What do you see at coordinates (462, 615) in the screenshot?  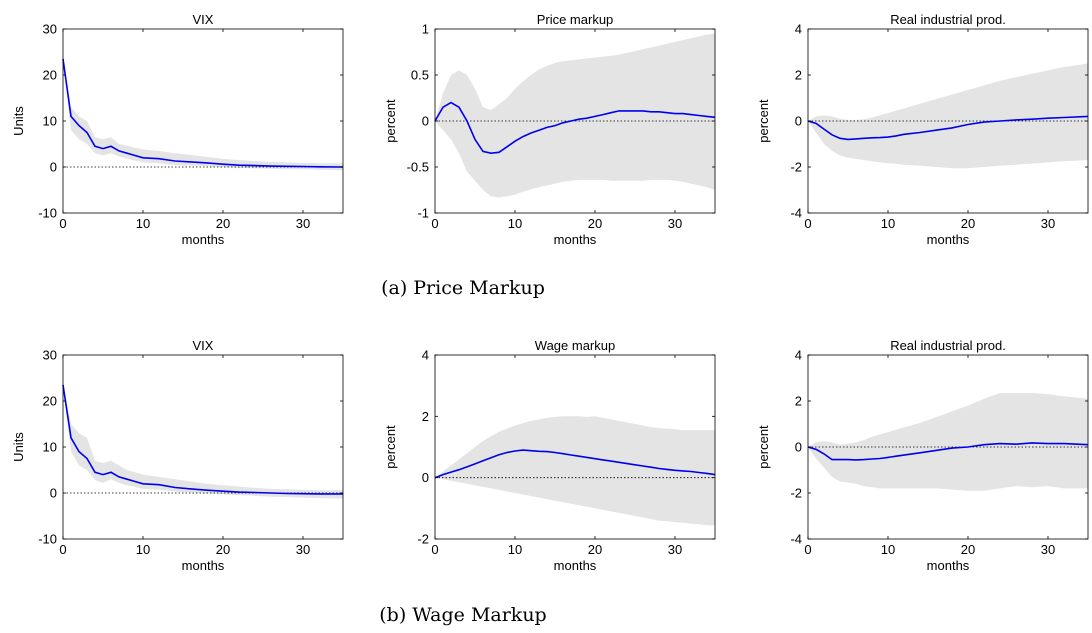 I see `caption-b: (b) Wage Markup` at bounding box center [462, 615].